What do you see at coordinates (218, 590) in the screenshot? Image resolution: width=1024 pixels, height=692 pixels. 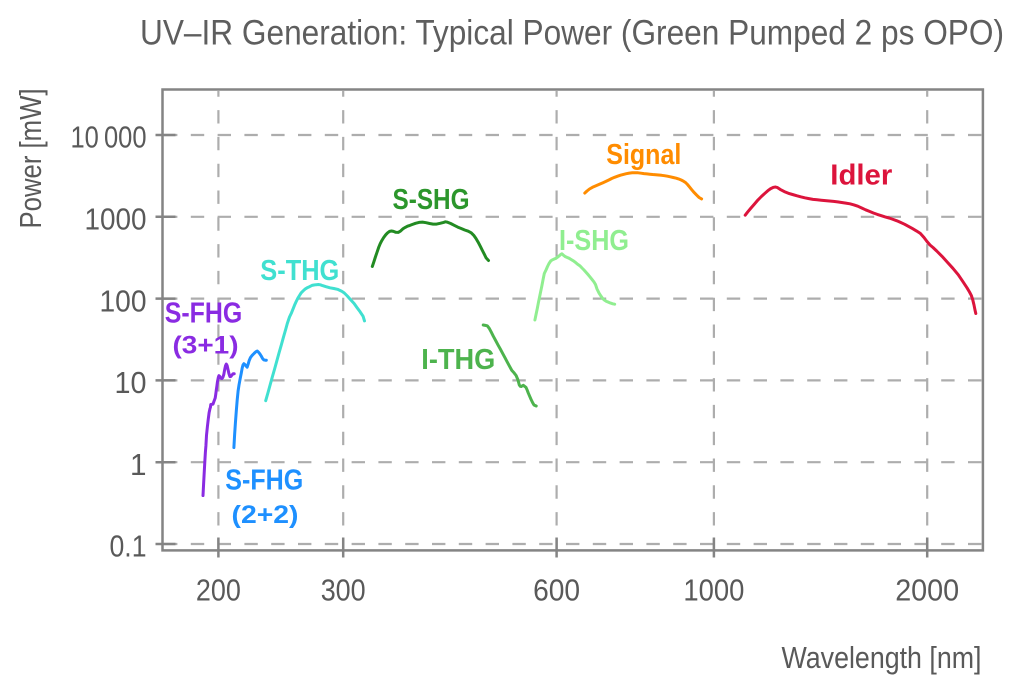 I see `svg-text: 200` at bounding box center [218, 590].